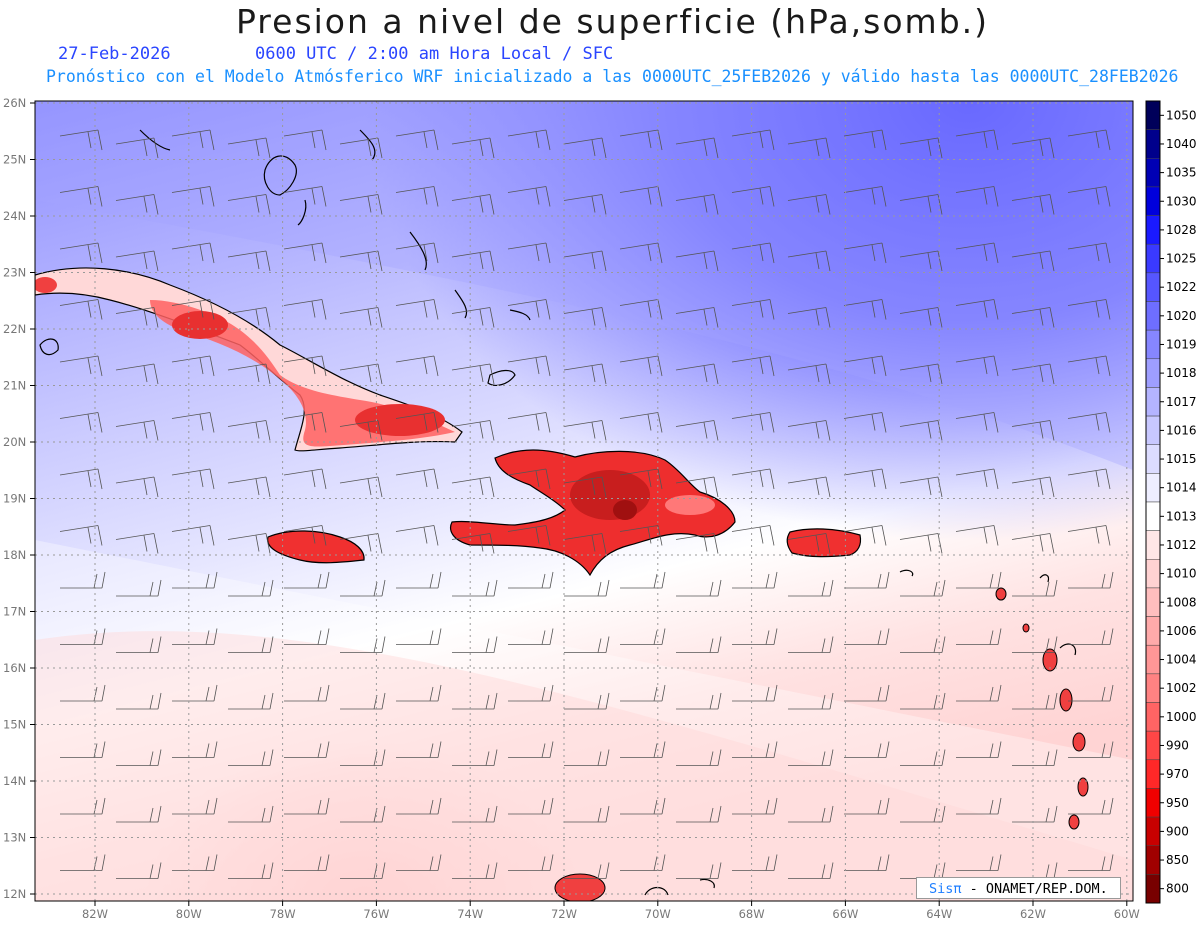  Describe the element at coordinates (249, 359) in the screenshot. I see `cuba-island` at that location.